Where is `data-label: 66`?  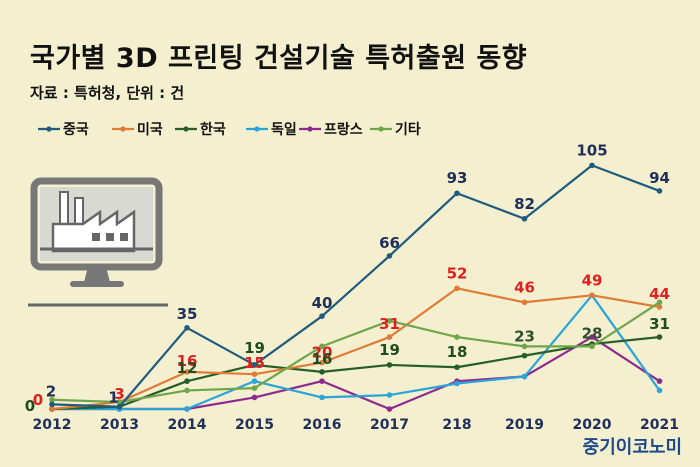 data-label: 66 is located at coordinates (389, 243).